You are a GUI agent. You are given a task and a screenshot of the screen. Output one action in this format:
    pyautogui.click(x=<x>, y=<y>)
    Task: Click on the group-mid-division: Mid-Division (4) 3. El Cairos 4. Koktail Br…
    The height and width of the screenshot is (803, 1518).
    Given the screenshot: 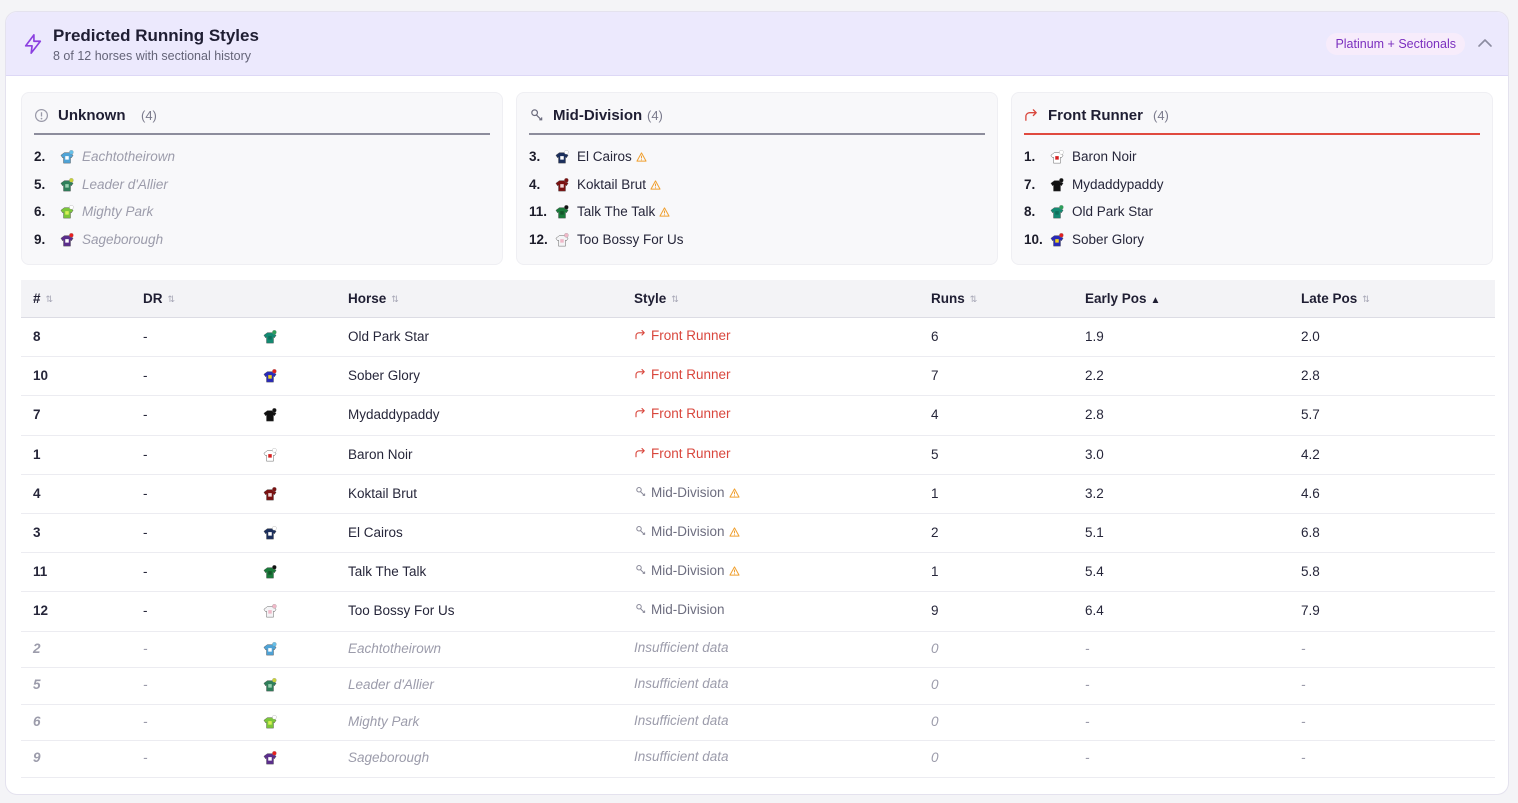 What is the action you would take?
    pyautogui.click(x=757, y=178)
    